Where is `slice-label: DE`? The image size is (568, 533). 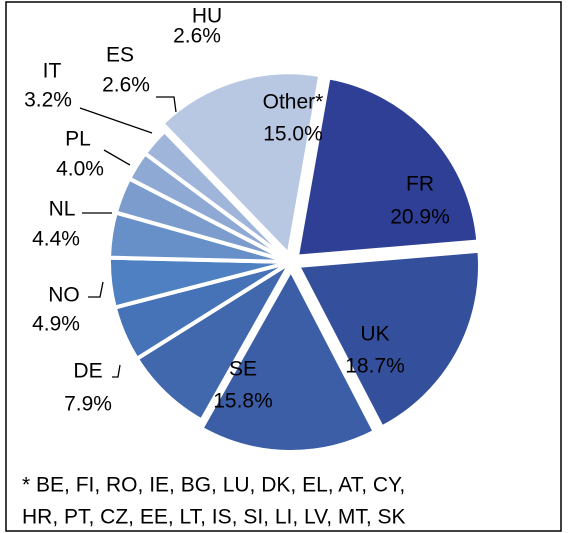 slice-label: DE is located at coordinates (87, 371).